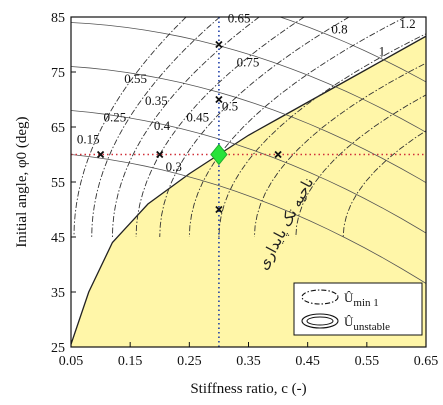 The width and height of the screenshot is (443, 405). I want to click on contour-label: 0.15, so click(88, 139).